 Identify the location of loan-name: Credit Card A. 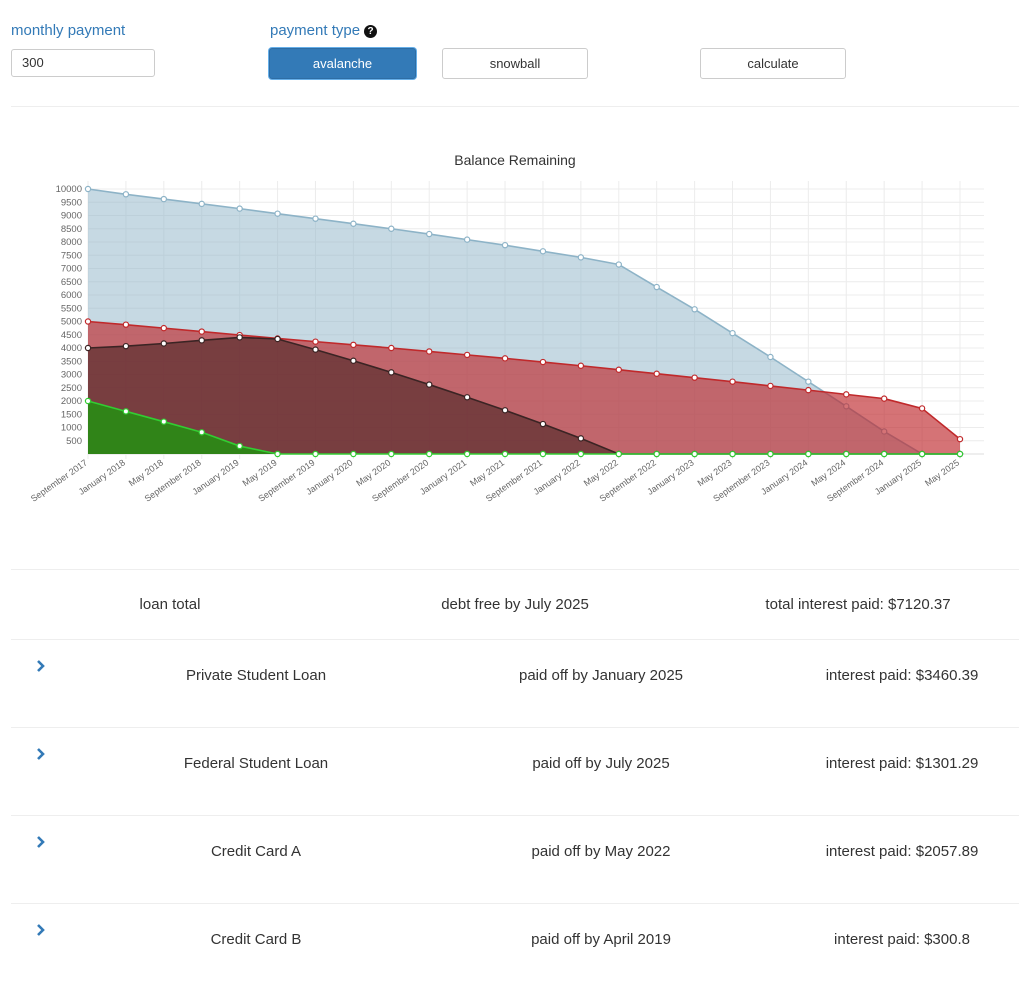
(256, 851).